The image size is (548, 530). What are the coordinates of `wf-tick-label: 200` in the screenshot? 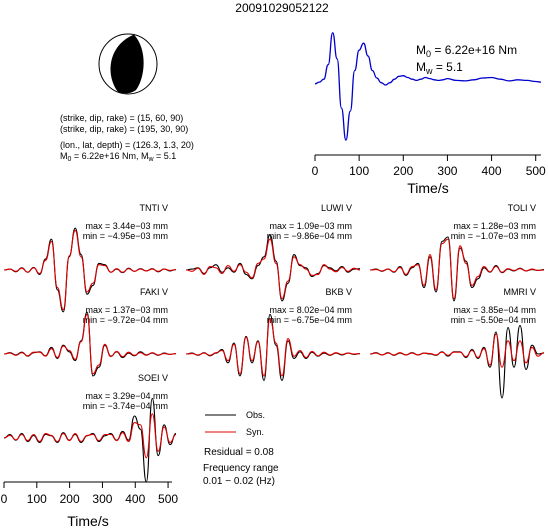 It's located at (70, 499).